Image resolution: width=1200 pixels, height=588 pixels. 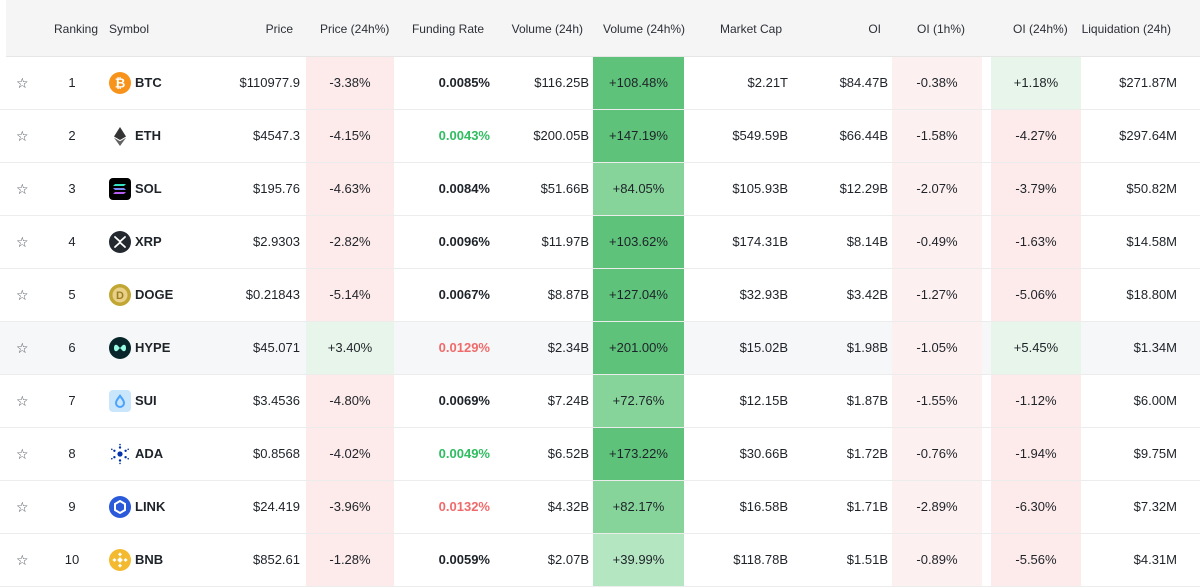 What do you see at coordinates (644, 29) in the screenshot?
I see `header-volume-24h-pct: Volume (24h%)` at bounding box center [644, 29].